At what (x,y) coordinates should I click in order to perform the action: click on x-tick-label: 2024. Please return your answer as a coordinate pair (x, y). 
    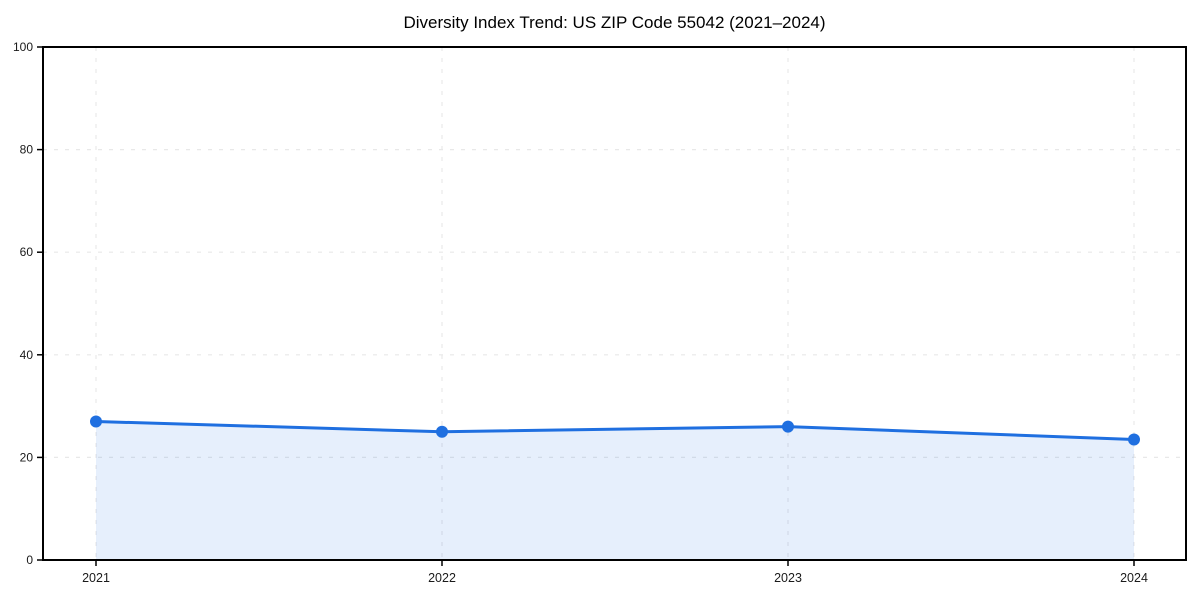
    Looking at the image, I should click on (1134, 578).